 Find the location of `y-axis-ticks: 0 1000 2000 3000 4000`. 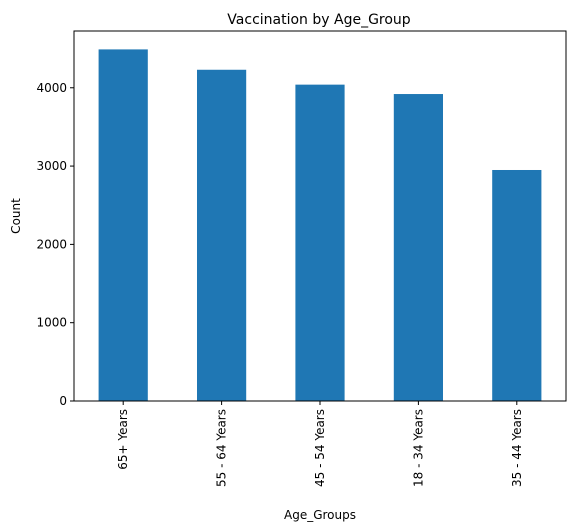

y-axis-ticks: 0 1000 2000 3000 4000 is located at coordinates (55, 244).